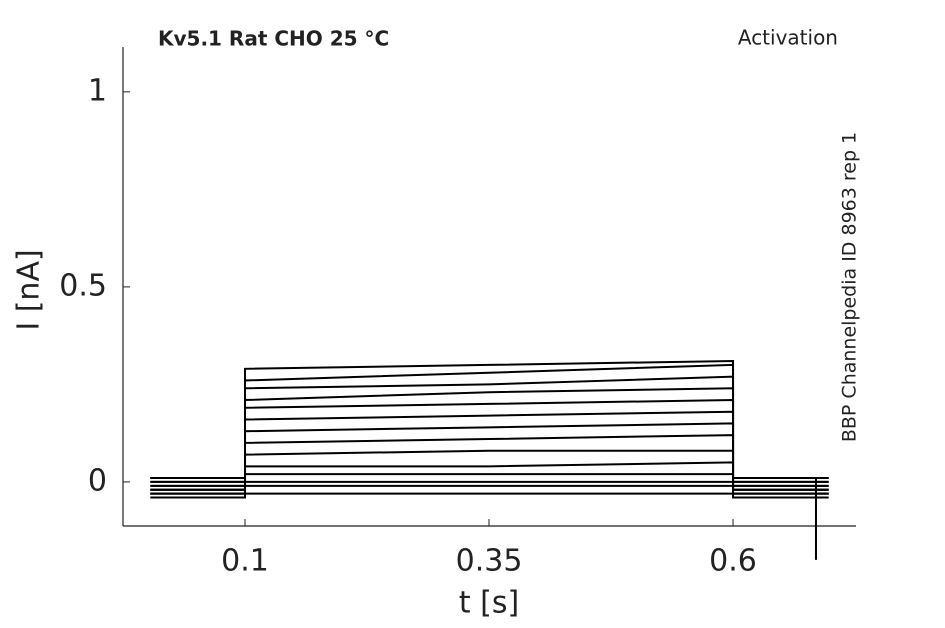 The height and width of the screenshot is (628, 945). I want to click on y-tick-label: 0.5, so click(83, 285).